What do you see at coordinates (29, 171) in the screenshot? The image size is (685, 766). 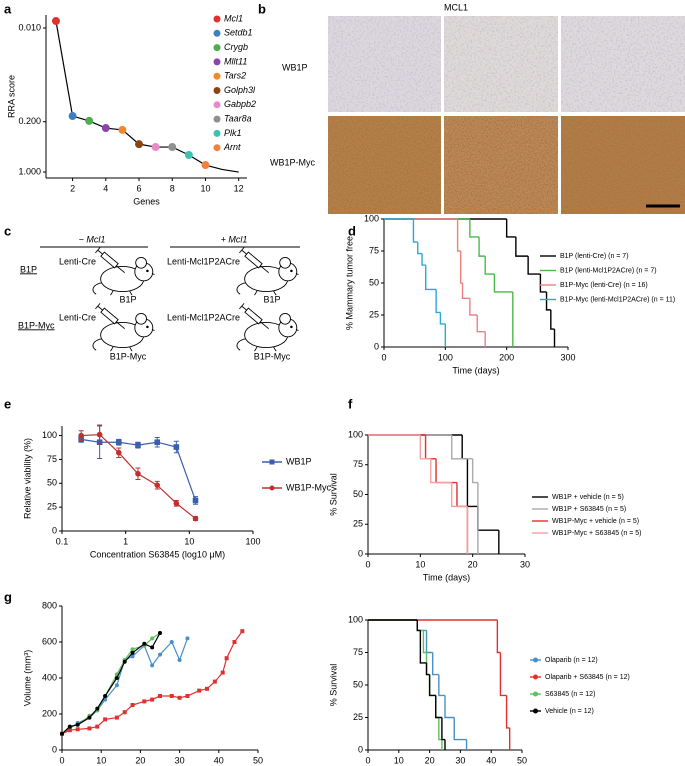 I see `y-tick-label: 1.000` at bounding box center [29, 171].